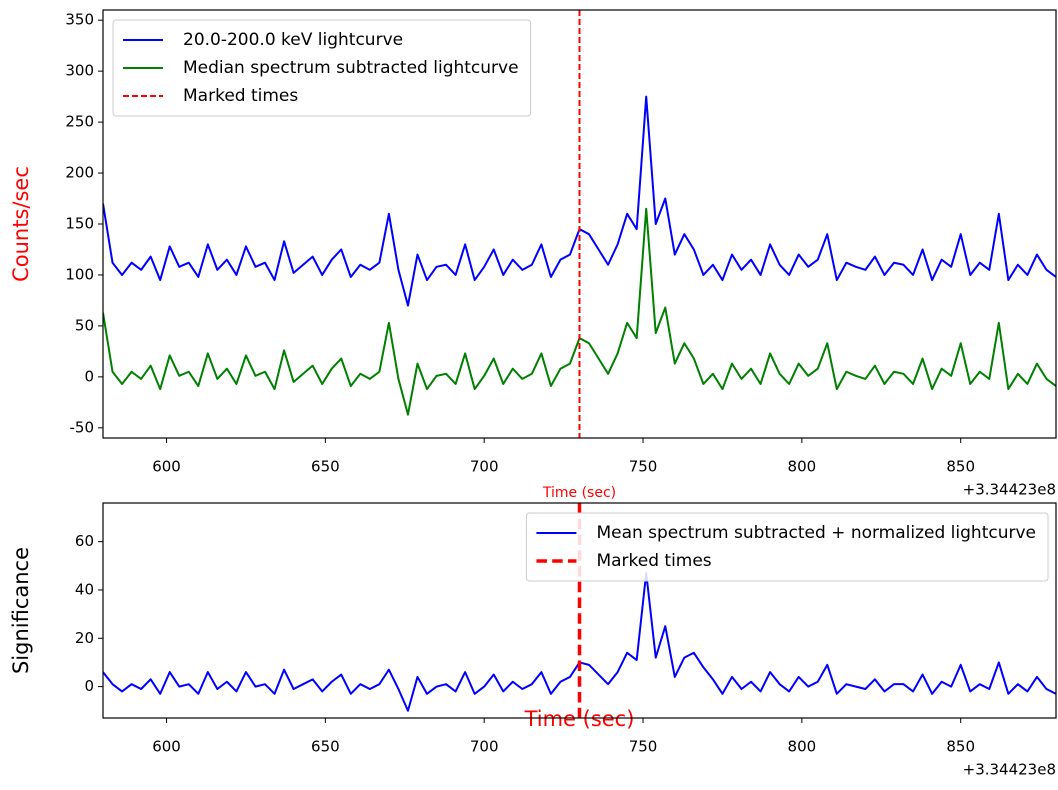  What do you see at coordinates (79, 224) in the screenshot?
I see `y-tick-label: 150` at bounding box center [79, 224].